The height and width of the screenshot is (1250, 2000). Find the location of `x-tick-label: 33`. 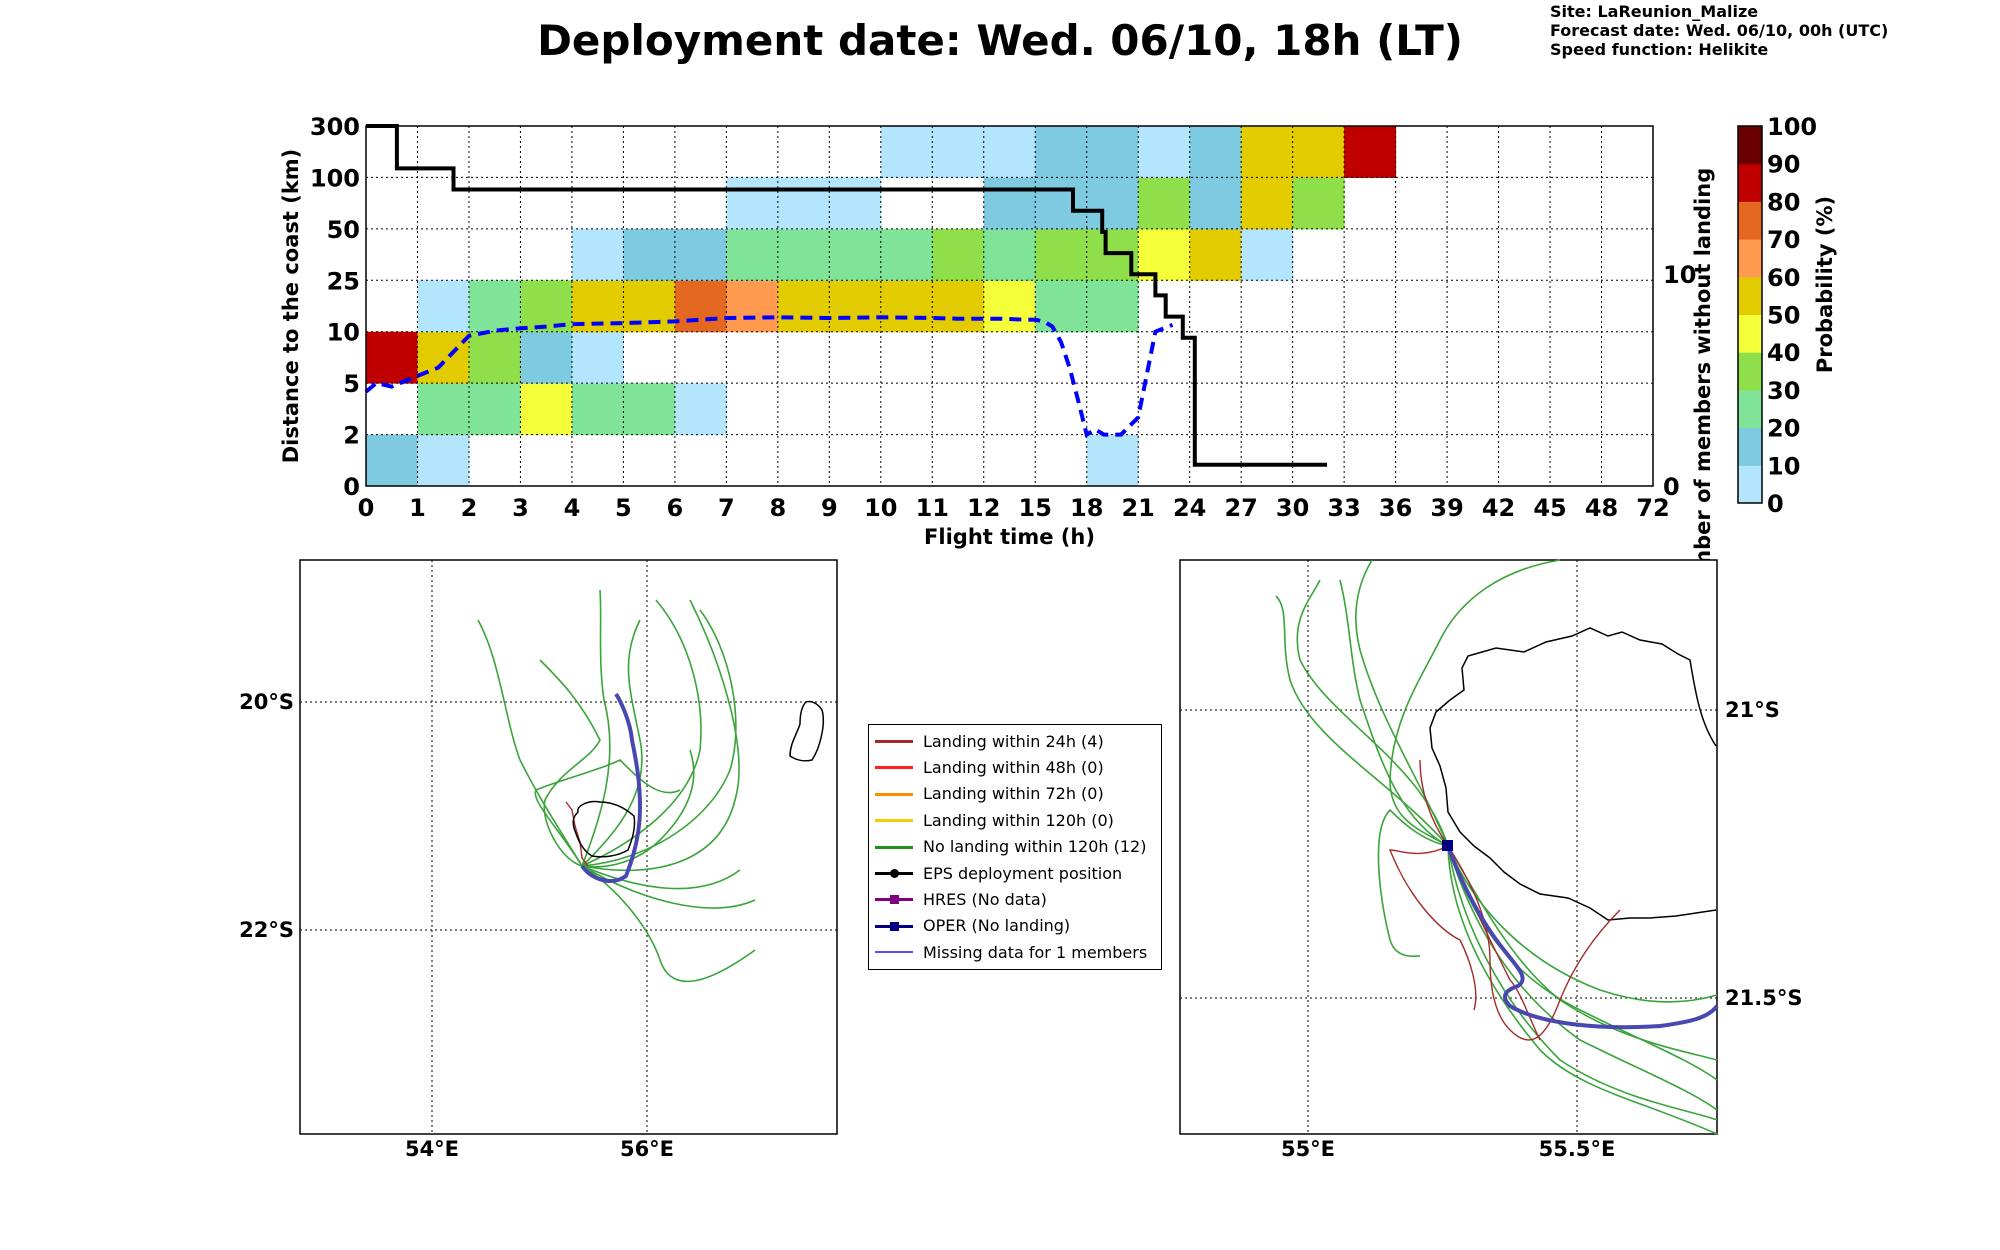

x-tick-label: 33 is located at coordinates (1343, 508).